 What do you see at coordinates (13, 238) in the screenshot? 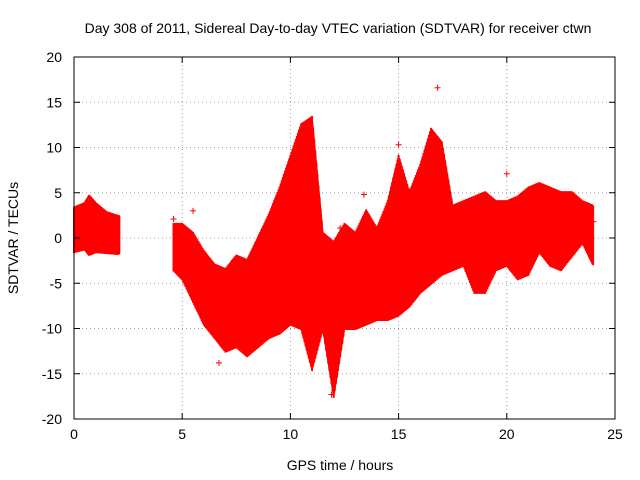
I see `y-axis-label: SDTVAR / TECUs` at bounding box center [13, 238].